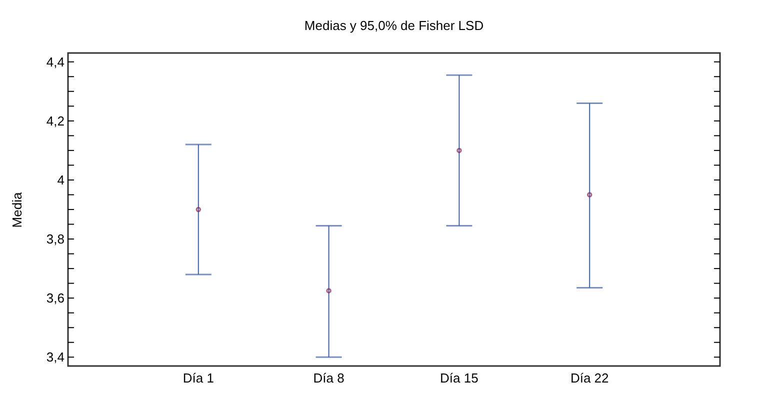 Image resolution: width=760 pixels, height=405 pixels. Describe the element at coordinates (55, 239) in the screenshot. I see `y-tick-label: 3,8` at that location.